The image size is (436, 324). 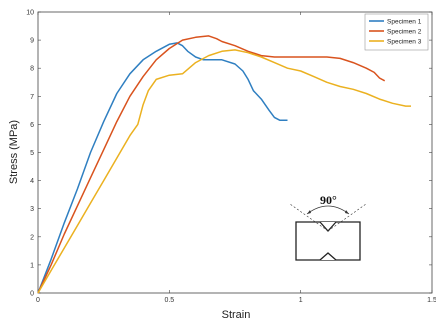 I want to click on y-tick-label: 6, so click(x=32, y=125).